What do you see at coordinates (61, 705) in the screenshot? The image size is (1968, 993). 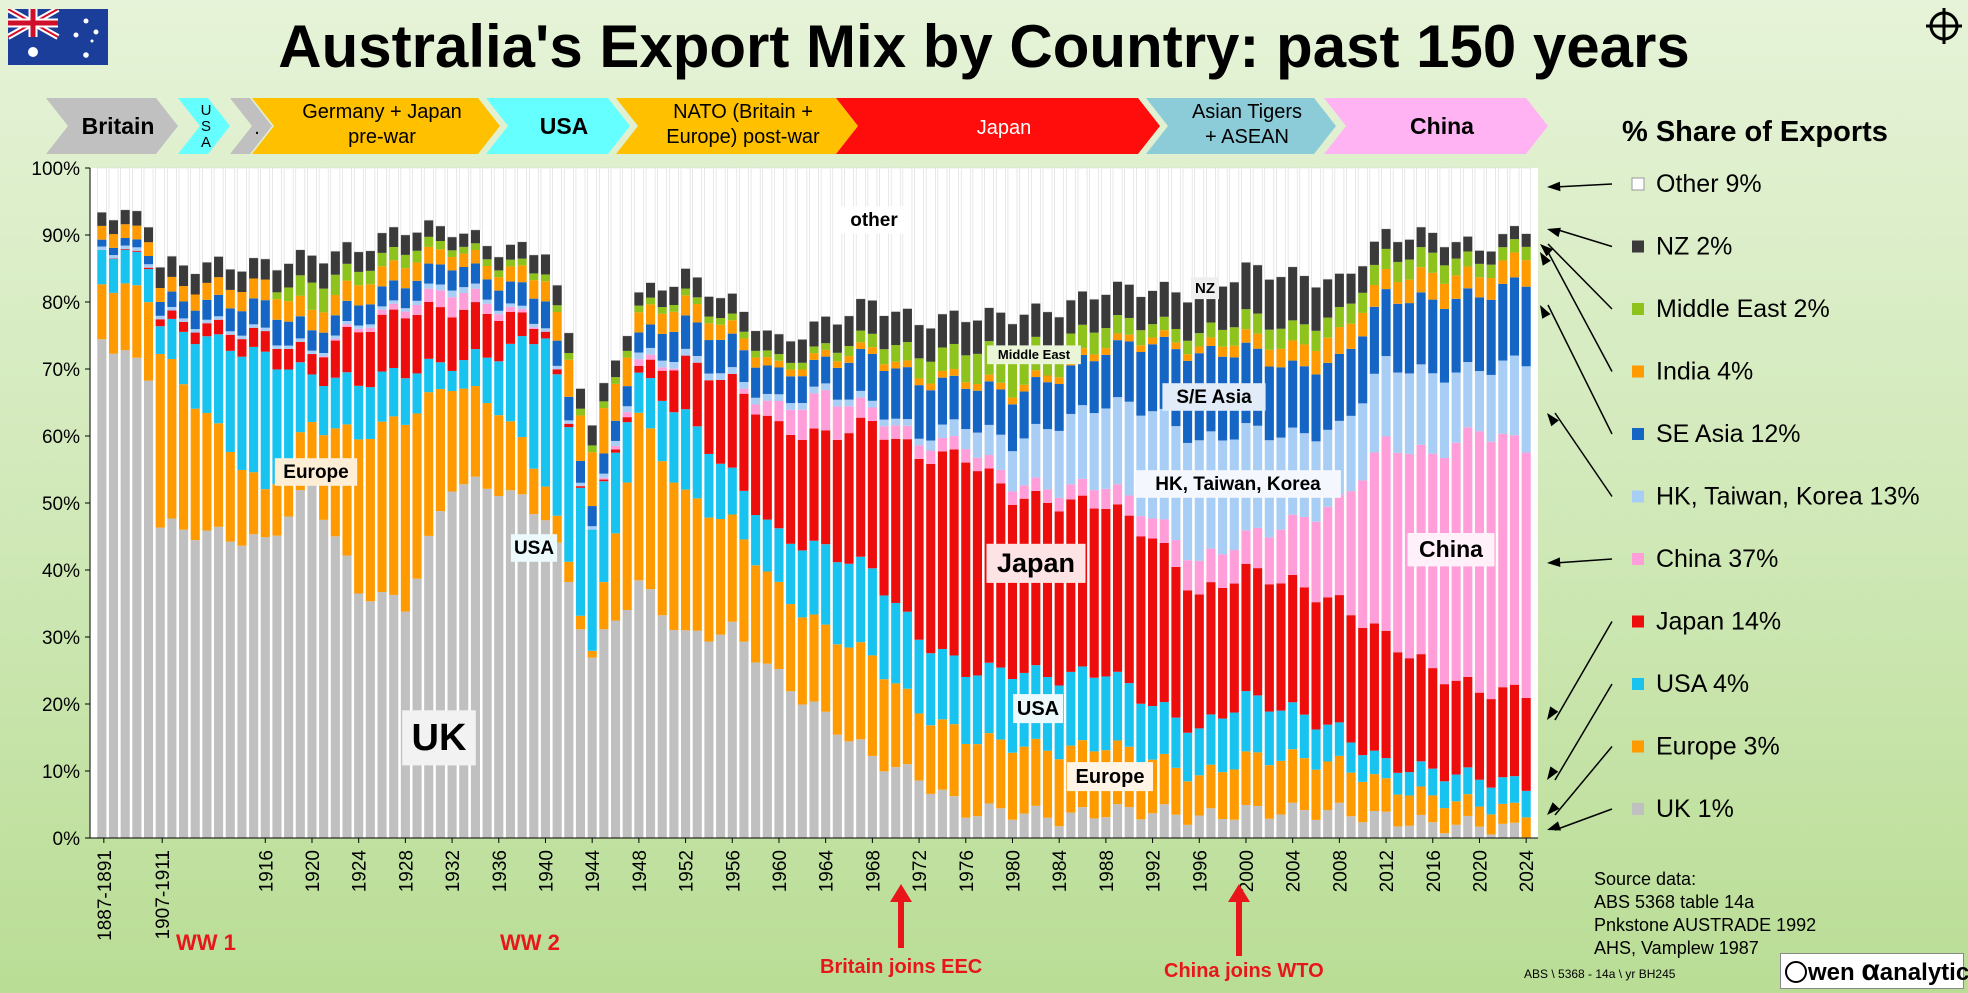 I see `y-tick-label: 20%` at bounding box center [61, 705].